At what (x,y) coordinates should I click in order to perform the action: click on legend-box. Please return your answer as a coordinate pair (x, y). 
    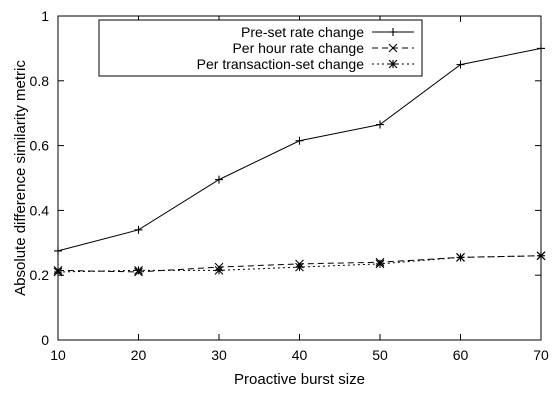
    Looking at the image, I should click on (260, 48).